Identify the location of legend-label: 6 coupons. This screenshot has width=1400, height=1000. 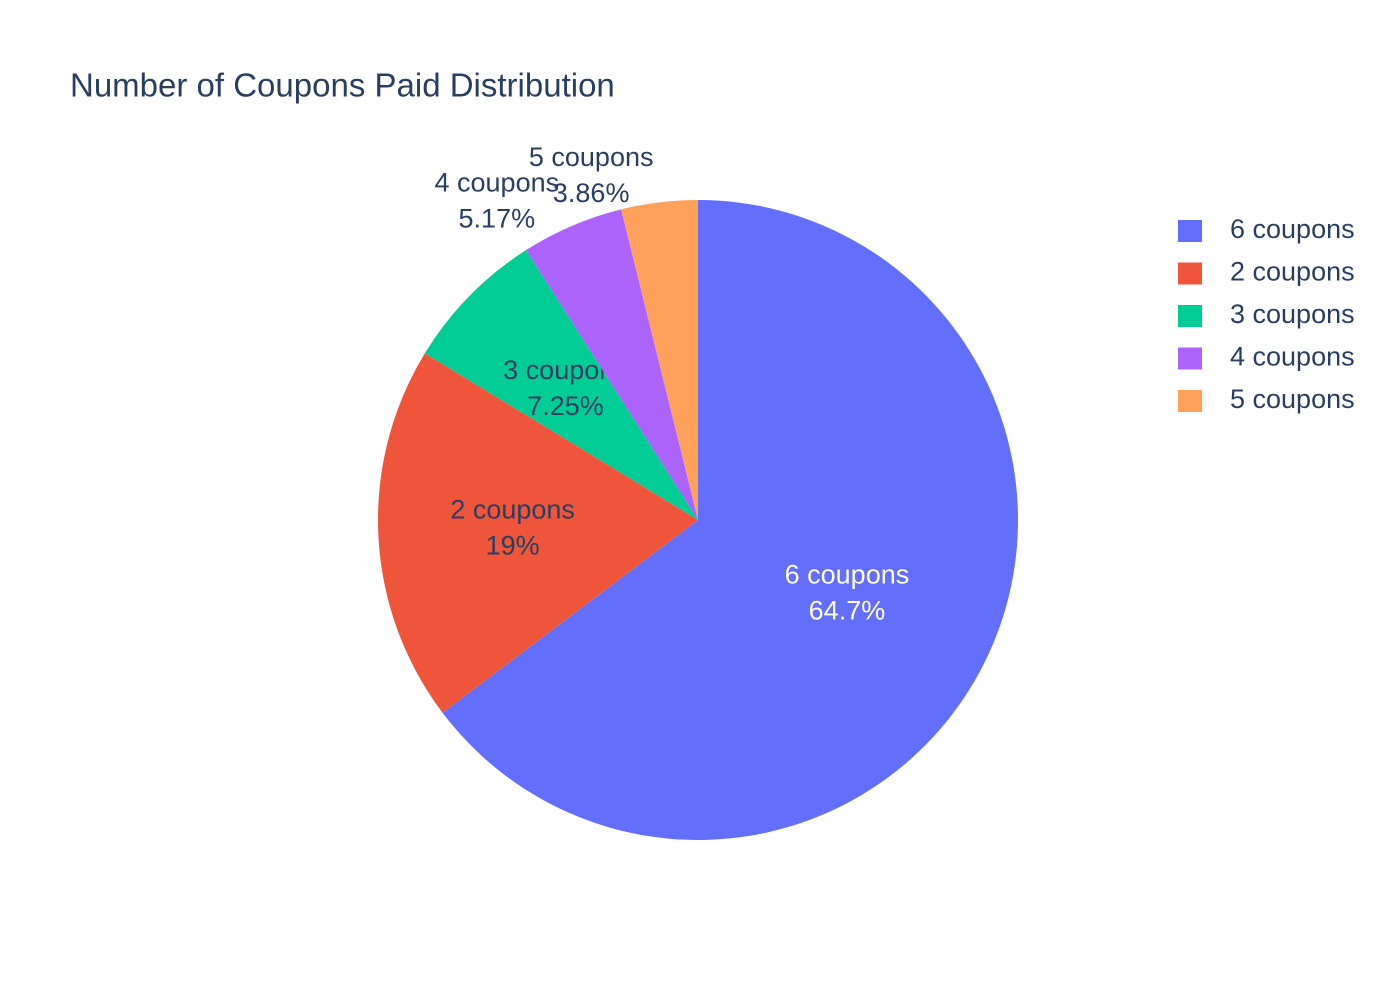
(1292, 229).